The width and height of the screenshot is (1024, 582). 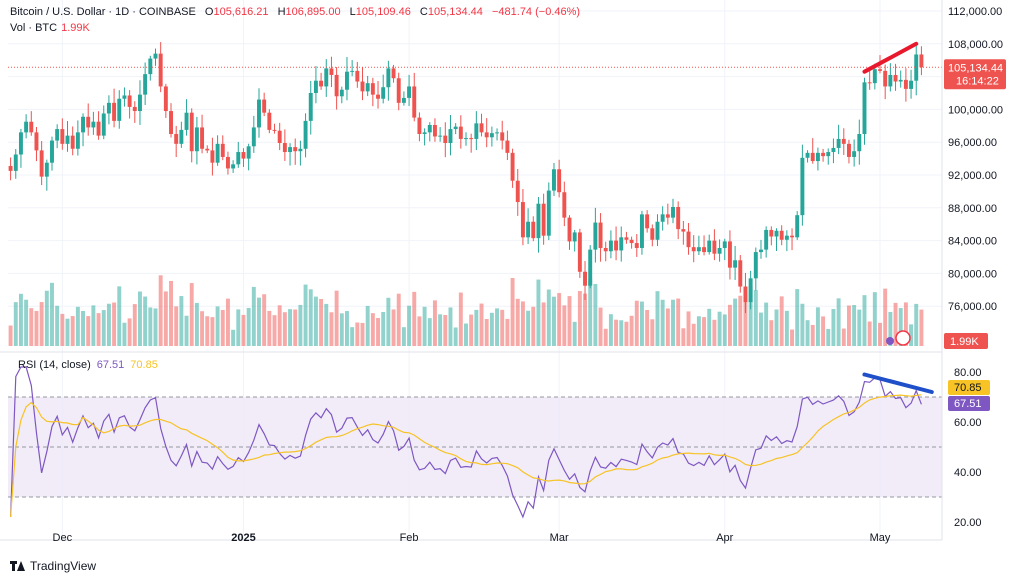 What do you see at coordinates (968, 523) in the screenshot?
I see `rsi-tick-label: 20.00` at bounding box center [968, 523].